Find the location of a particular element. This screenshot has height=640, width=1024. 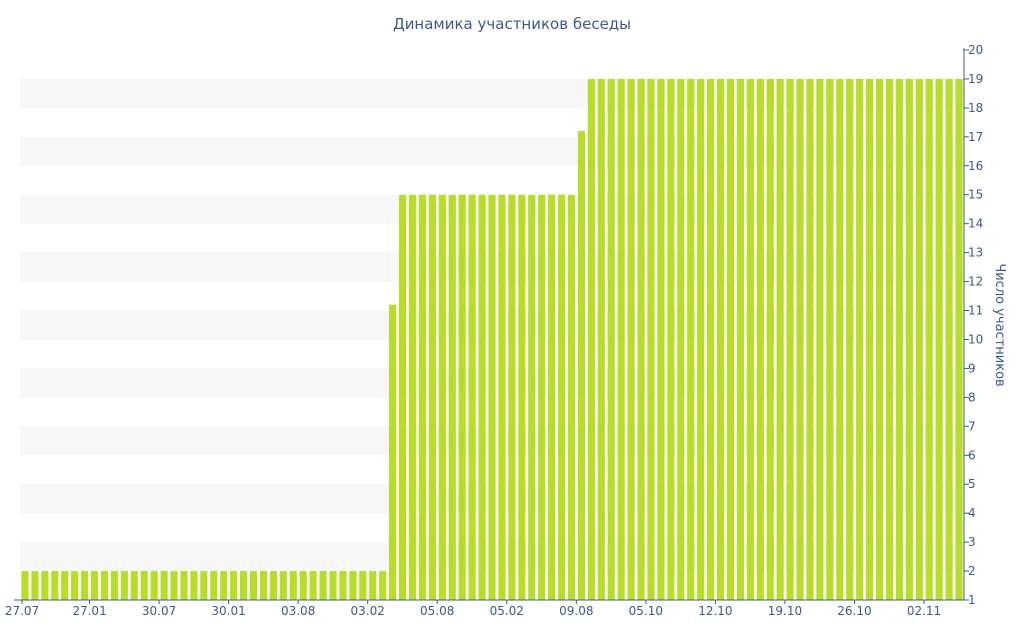

y-tick-label: 13 is located at coordinates (975, 253).